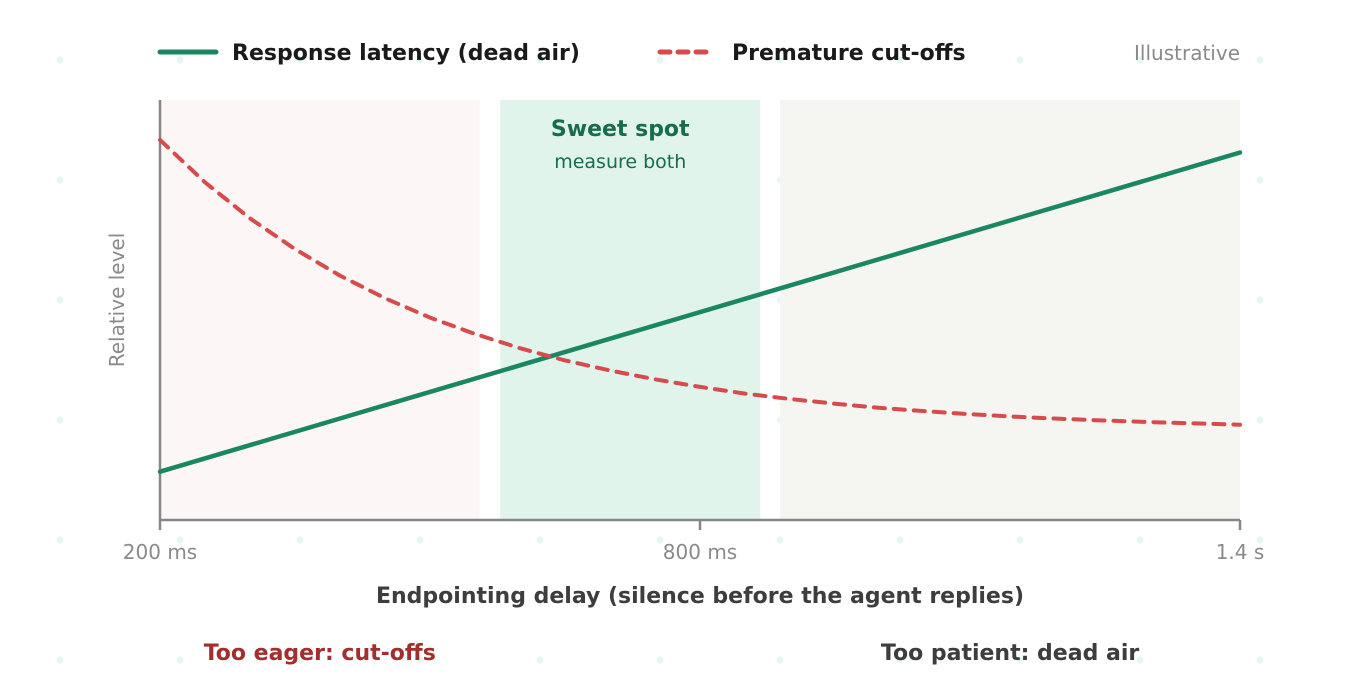  Describe the element at coordinates (1240, 552) in the screenshot. I see `x-tick-label: 1.4 s` at that location.